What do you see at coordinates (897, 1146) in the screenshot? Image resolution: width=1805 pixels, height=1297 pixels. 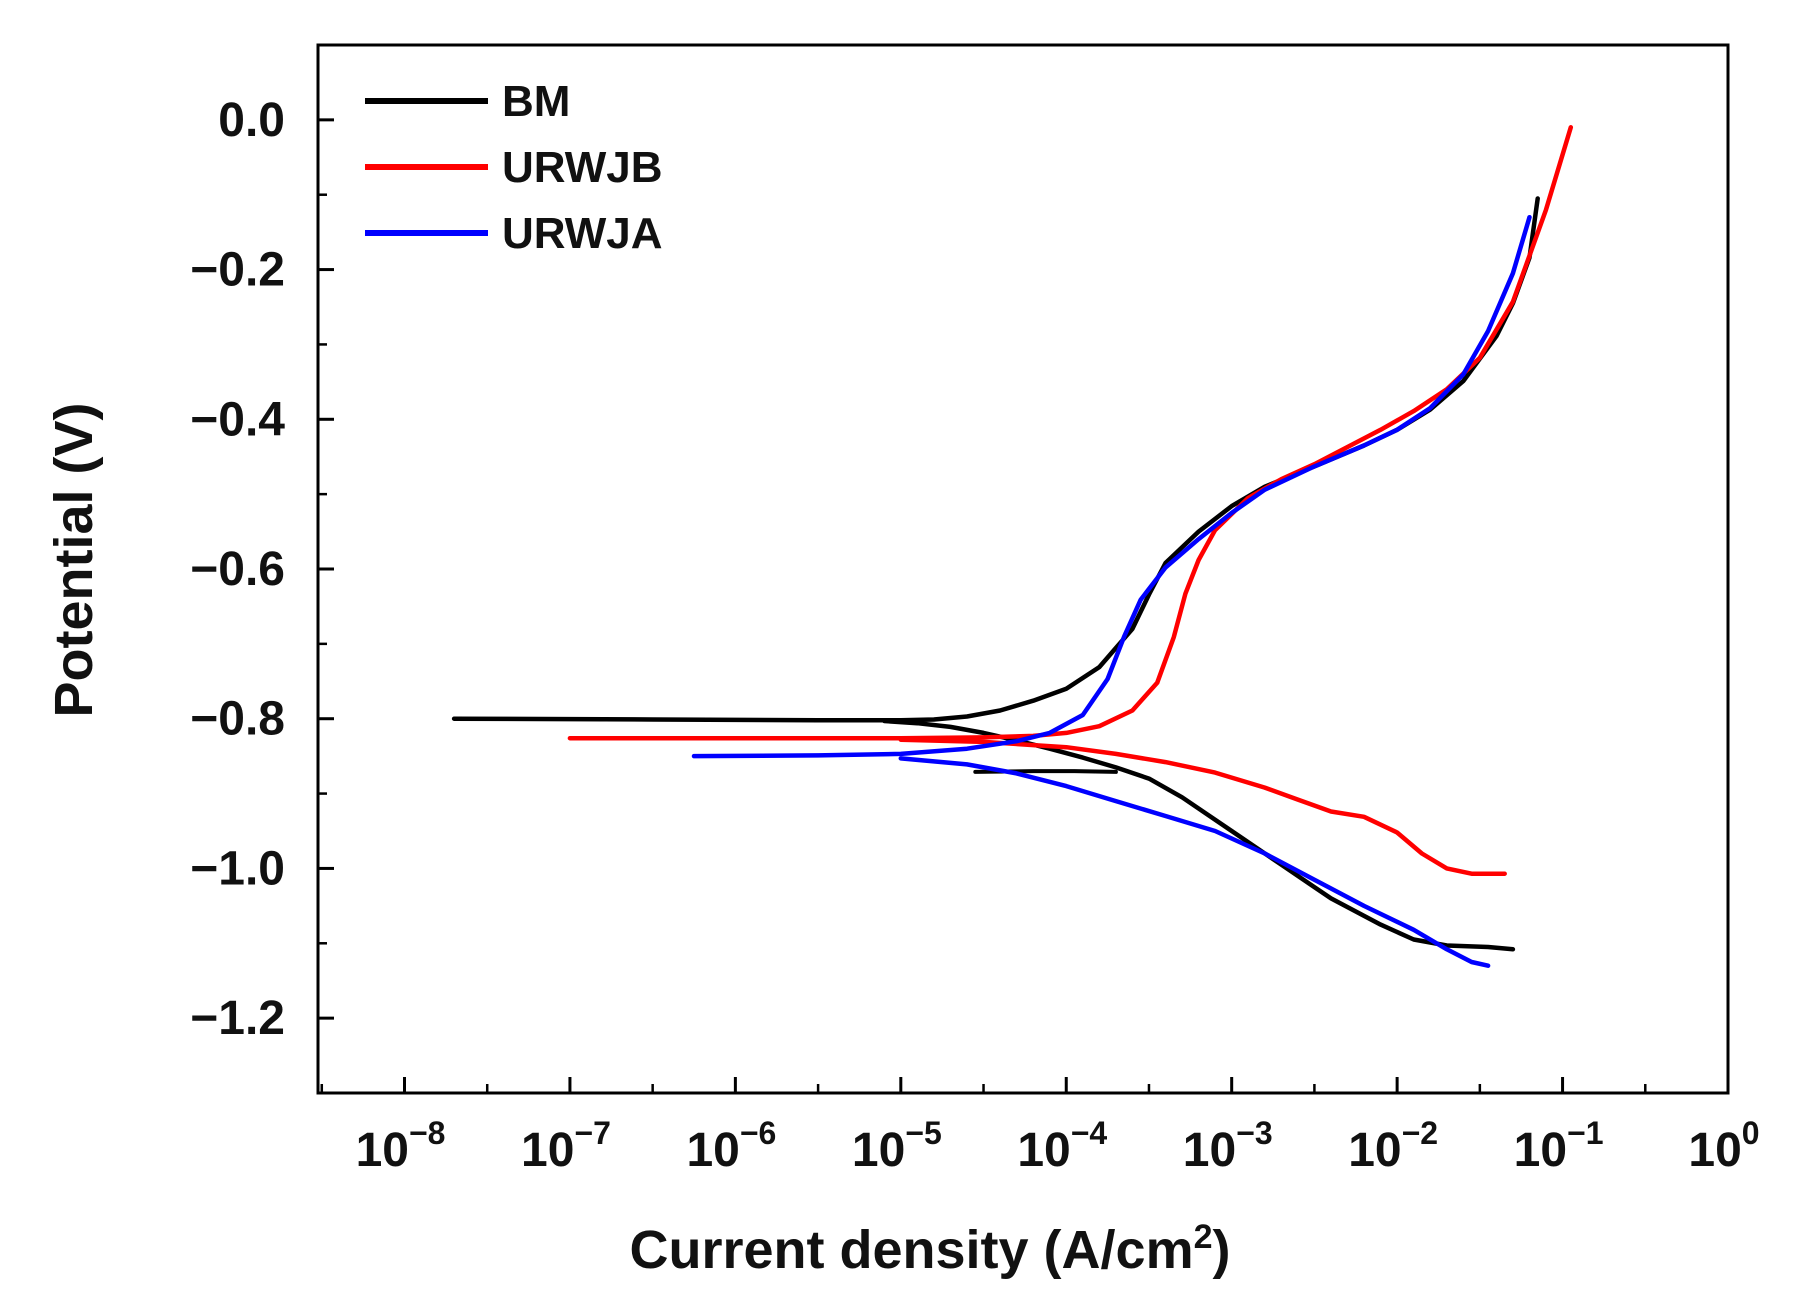 I see `x-tick-label: 10⁻⁵` at bounding box center [897, 1146].